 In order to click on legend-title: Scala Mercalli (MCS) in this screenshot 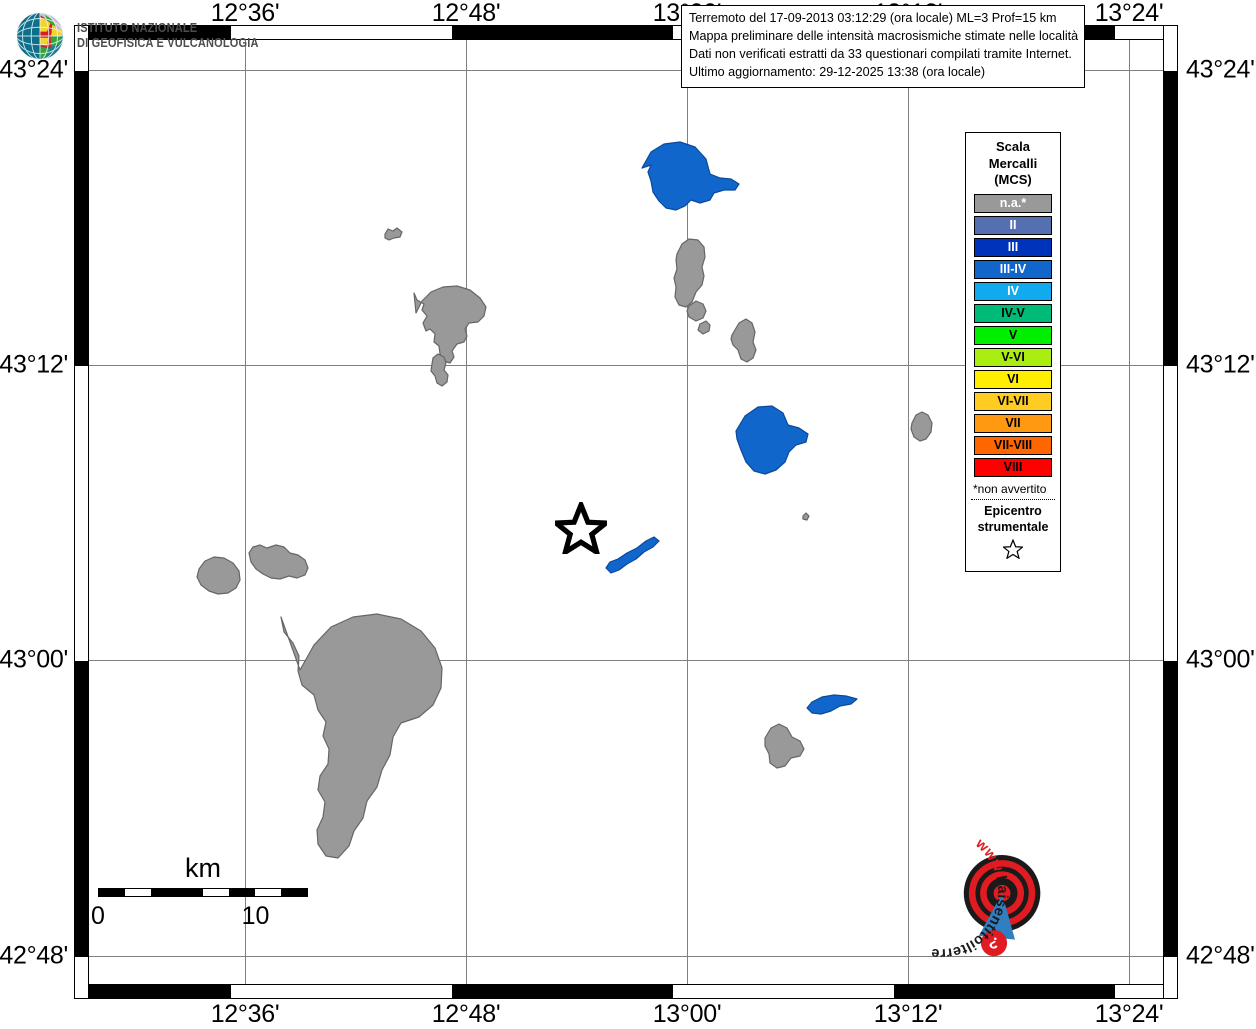, I will do `click(1013, 164)`.